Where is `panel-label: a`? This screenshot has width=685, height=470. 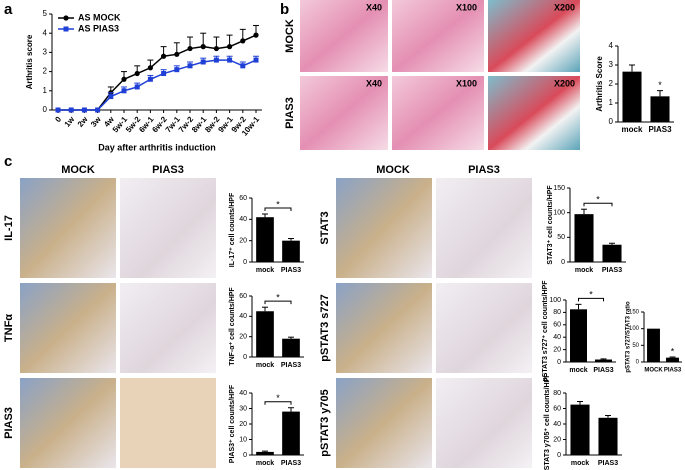 panel-label: a is located at coordinates (8, 9).